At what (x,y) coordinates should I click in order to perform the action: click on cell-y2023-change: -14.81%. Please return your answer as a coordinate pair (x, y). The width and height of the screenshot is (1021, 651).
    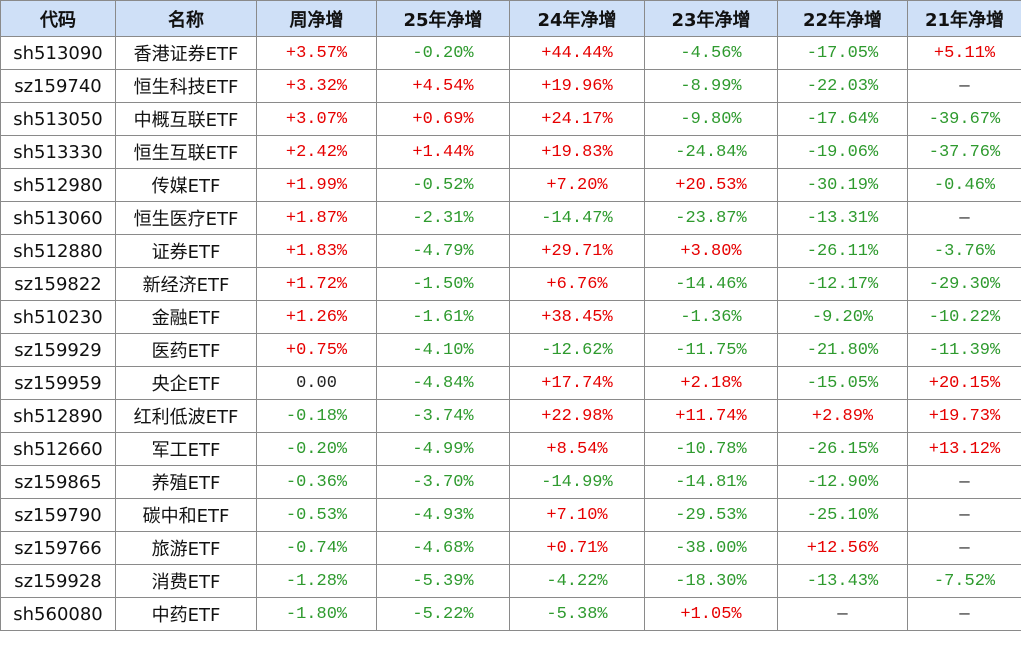
    Looking at the image, I should click on (711, 482).